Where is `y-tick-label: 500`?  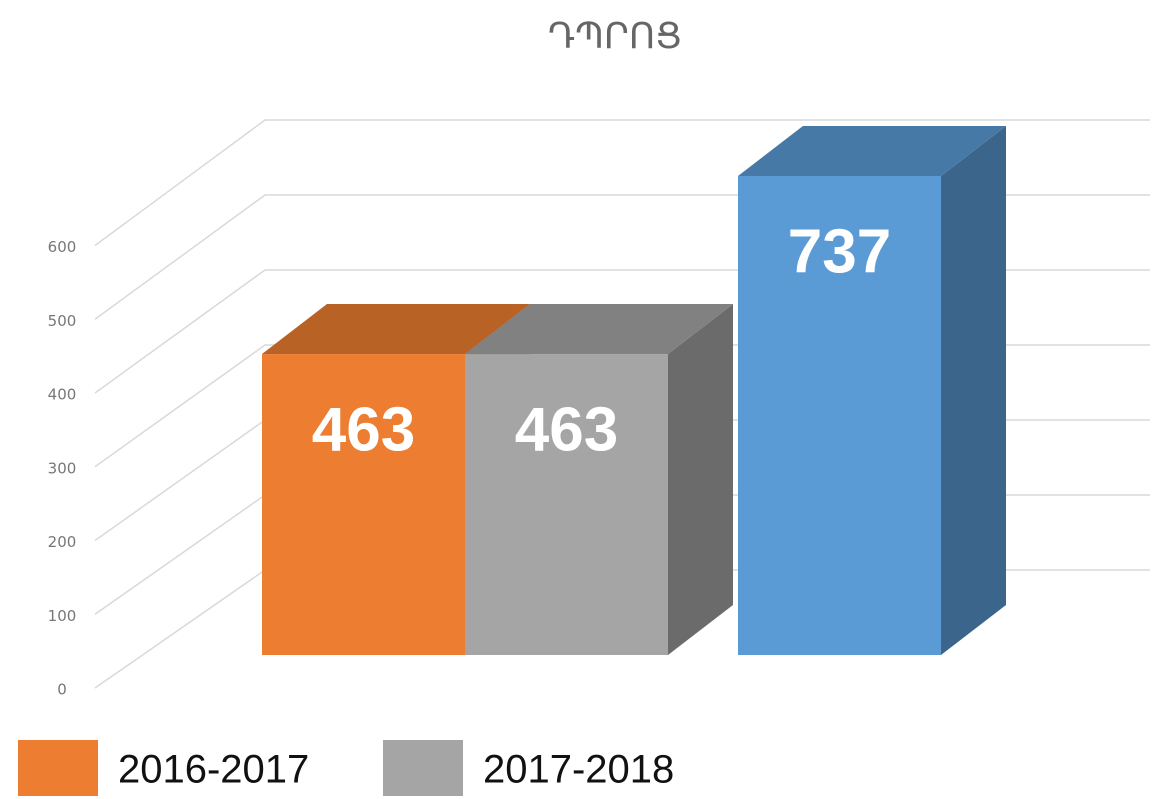 y-tick-label: 500 is located at coordinates (62, 321).